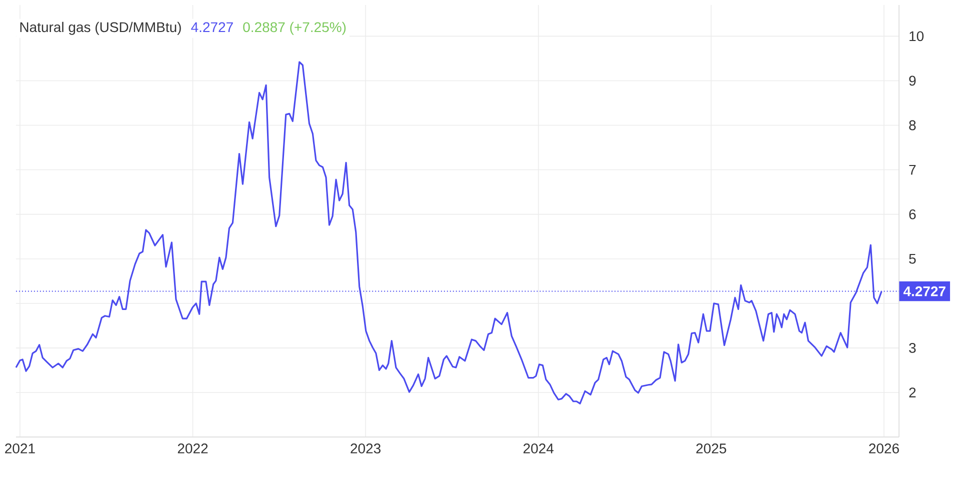 The width and height of the screenshot is (975, 477). What do you see at coordinates (912, 259) in the screenshot?
I see `y-tick-label: 5` at bounding box center [912, 259].